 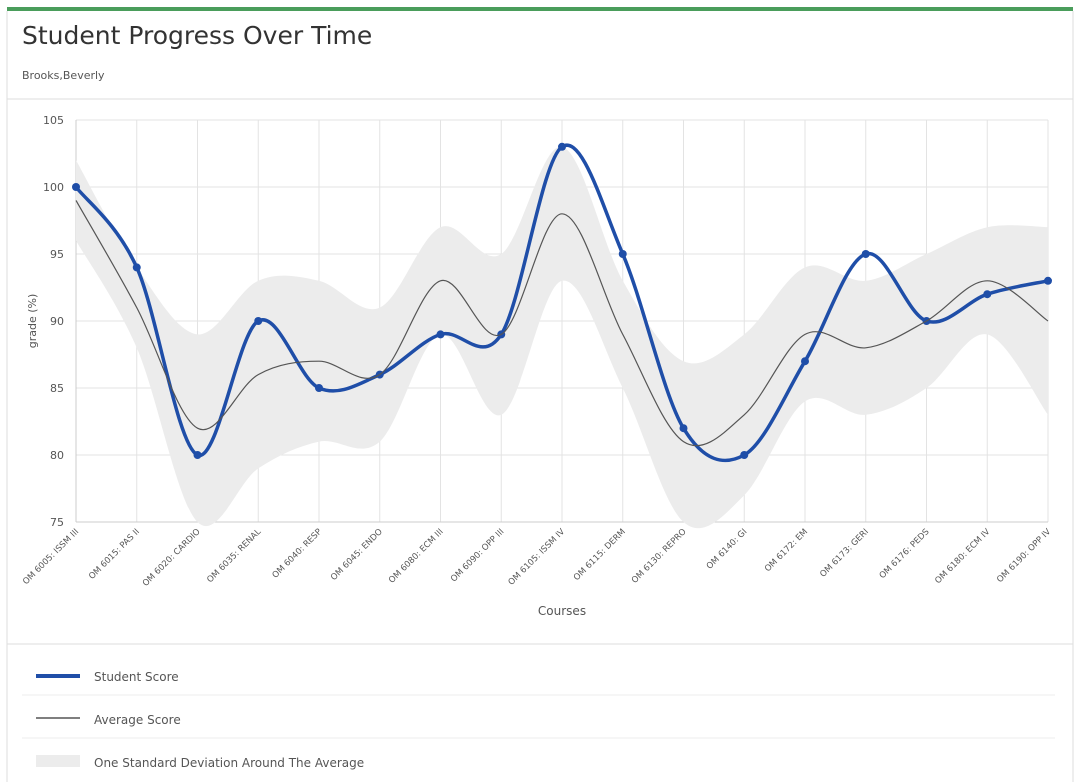 What do you see at coordinates (137, 720) in the screenshot?
I see `legend-label: Average Score` at bounding box center [137, 720].